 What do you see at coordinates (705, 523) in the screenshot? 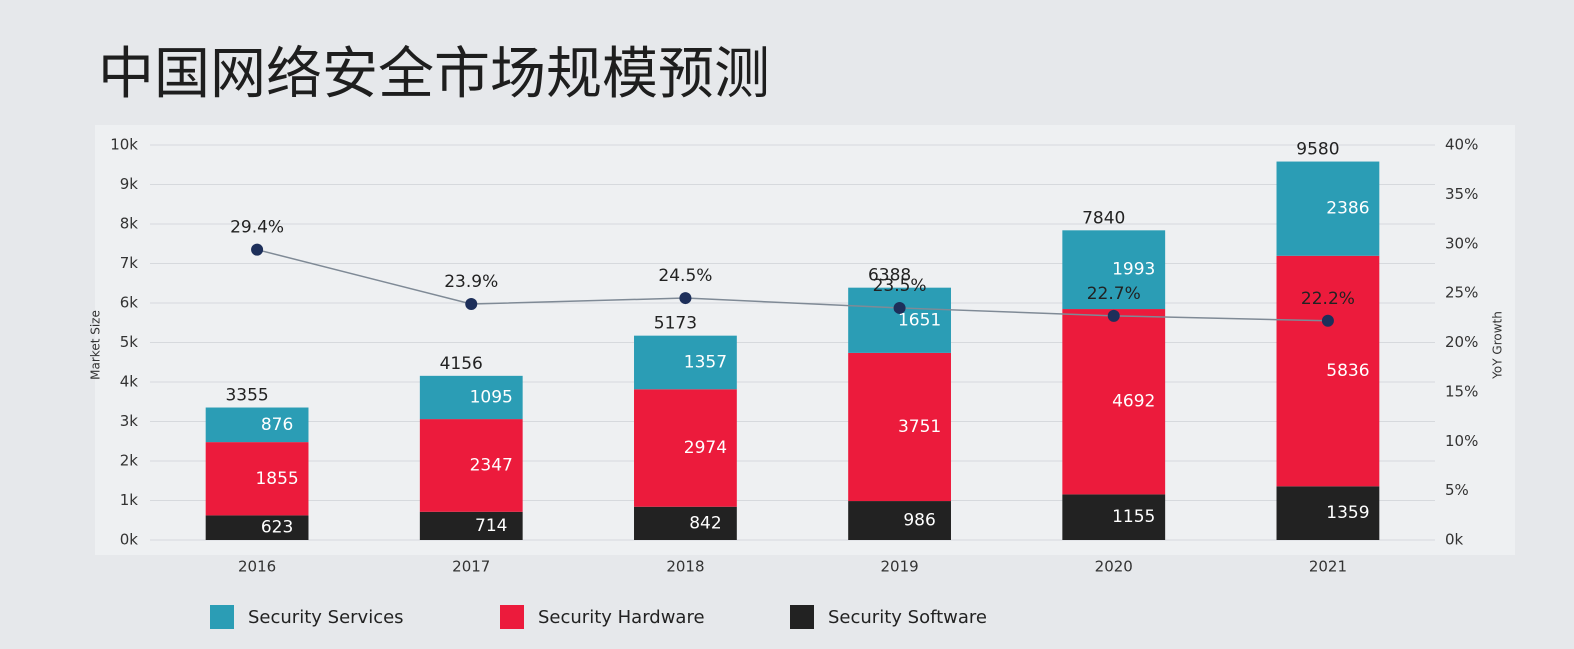
I see `data-label: 842` at bounding box center [705, 523].